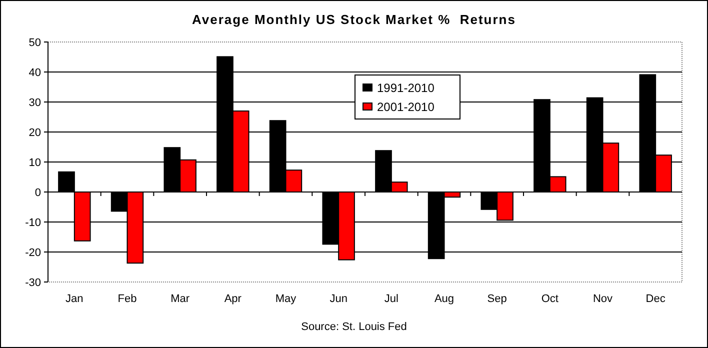 This screenshot has height=348, width=708. What do you see at coordinates (549, 299) in the screenshot?
I see `x-tick-label: Oct` at bounding box center [549, 299].